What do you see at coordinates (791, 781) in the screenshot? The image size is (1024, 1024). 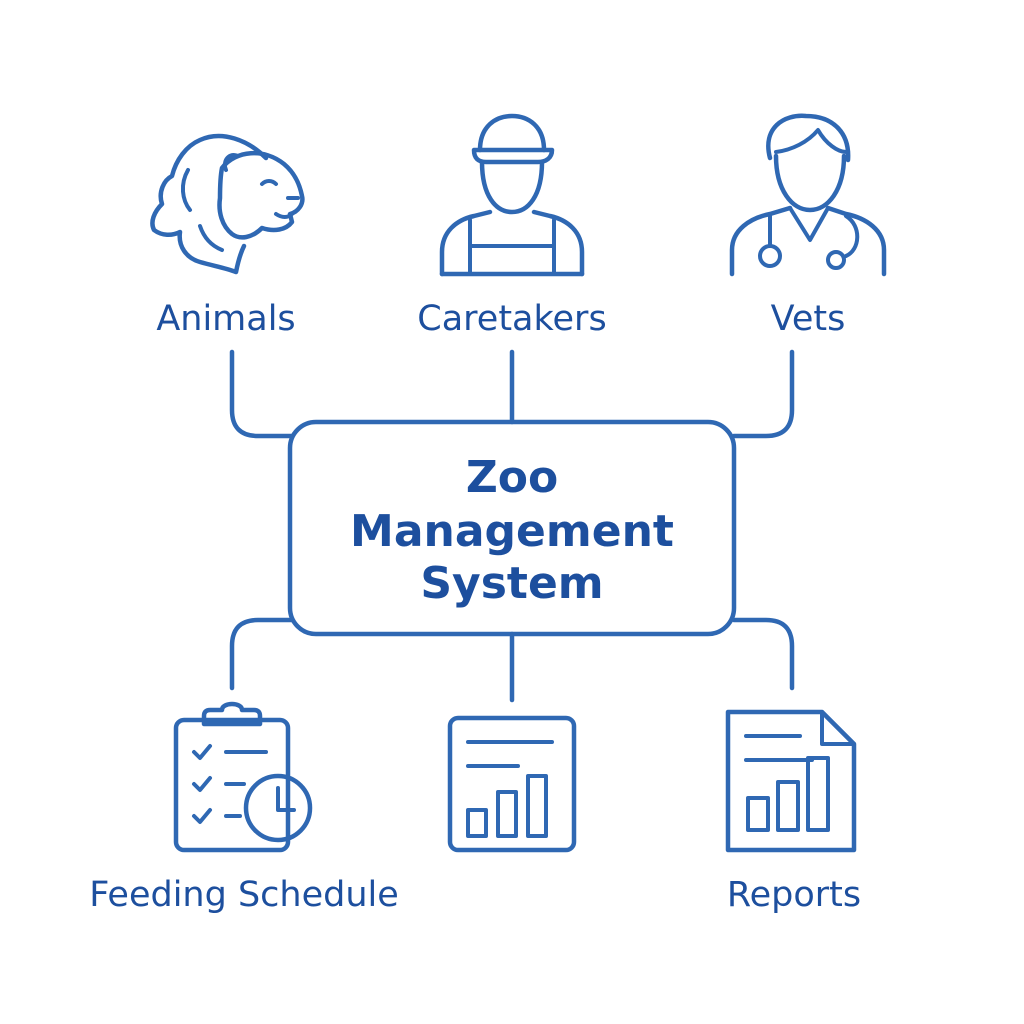 I see `report-document-icon` at bounding box center [791, 781].